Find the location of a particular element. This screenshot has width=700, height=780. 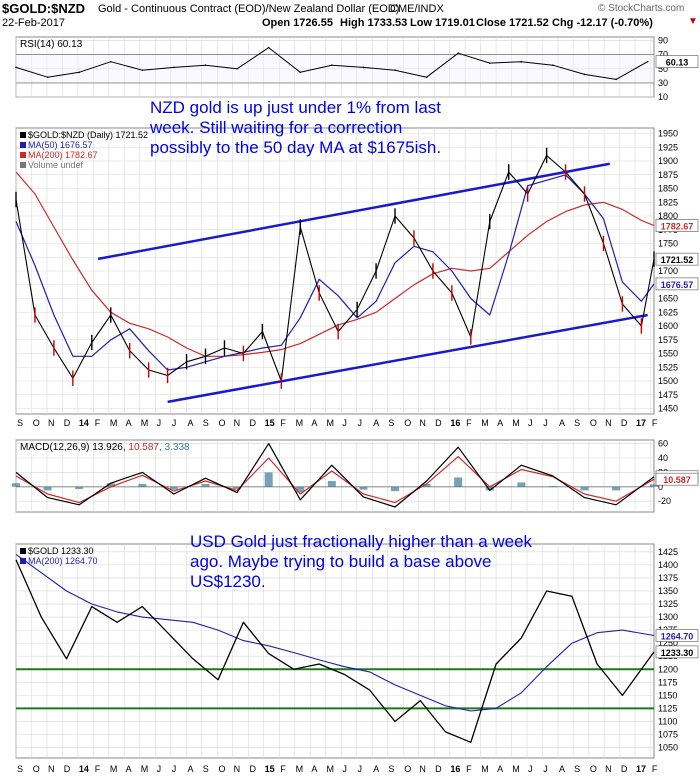

price-tick-label: 1650 is located at coordinates (668, 299).